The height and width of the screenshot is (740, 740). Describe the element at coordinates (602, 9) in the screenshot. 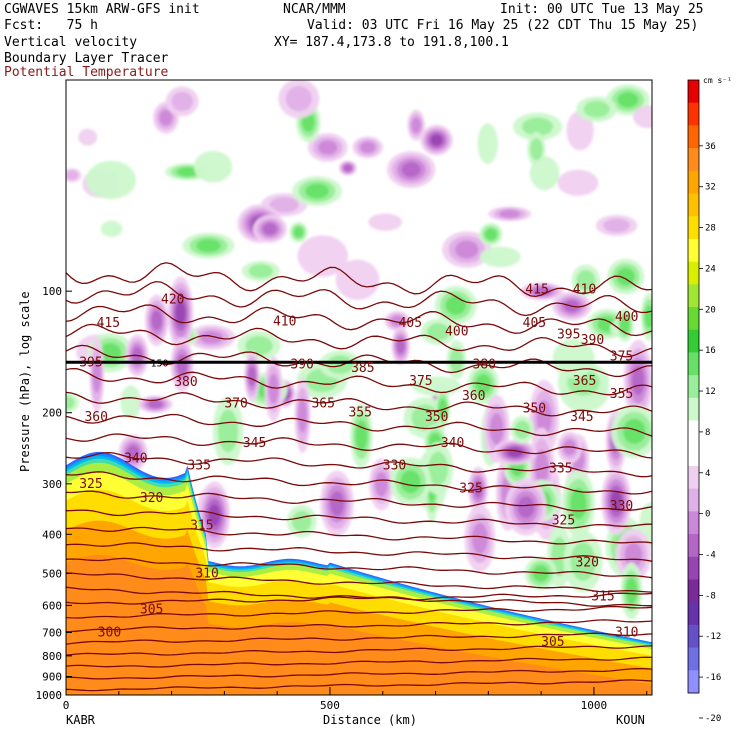

I see `init-time: Init: 00 UTC Tue 13 May 25` at that location.